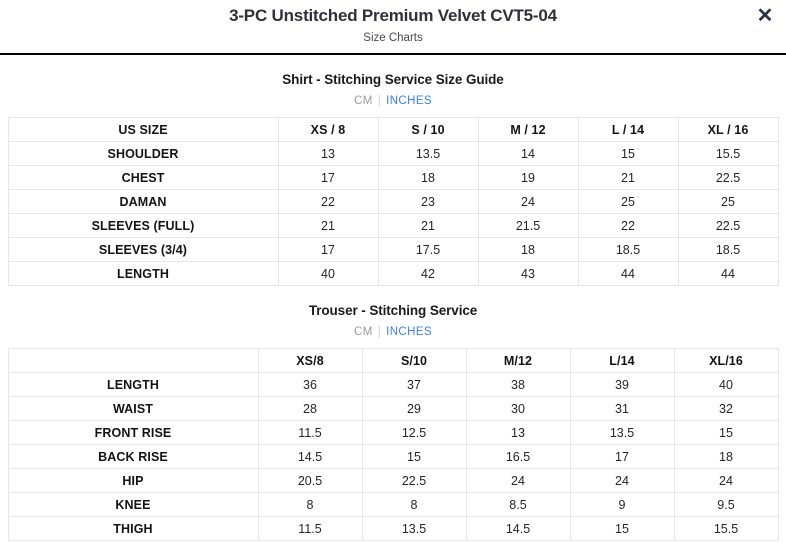 This screenshot has width=786, height=543. I want to click on table-row: FRONT RISE 11.5 12.5 13 13.5 15, so click(393, 432).